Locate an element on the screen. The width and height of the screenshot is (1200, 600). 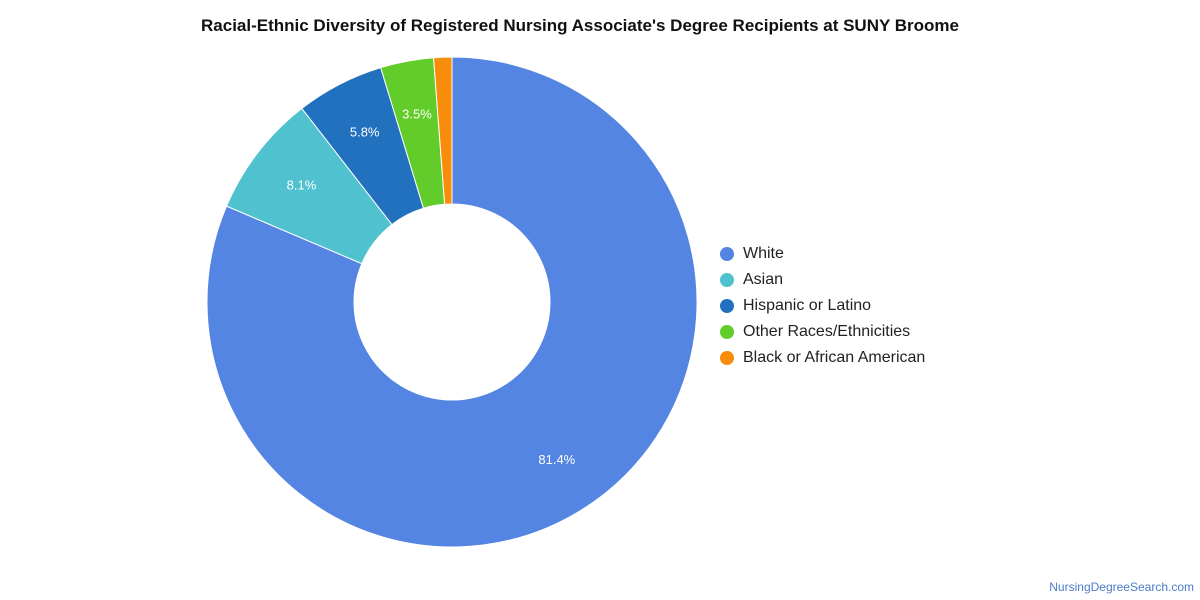
slice-value-label: 3.5% is located at coordinates (417, 114).